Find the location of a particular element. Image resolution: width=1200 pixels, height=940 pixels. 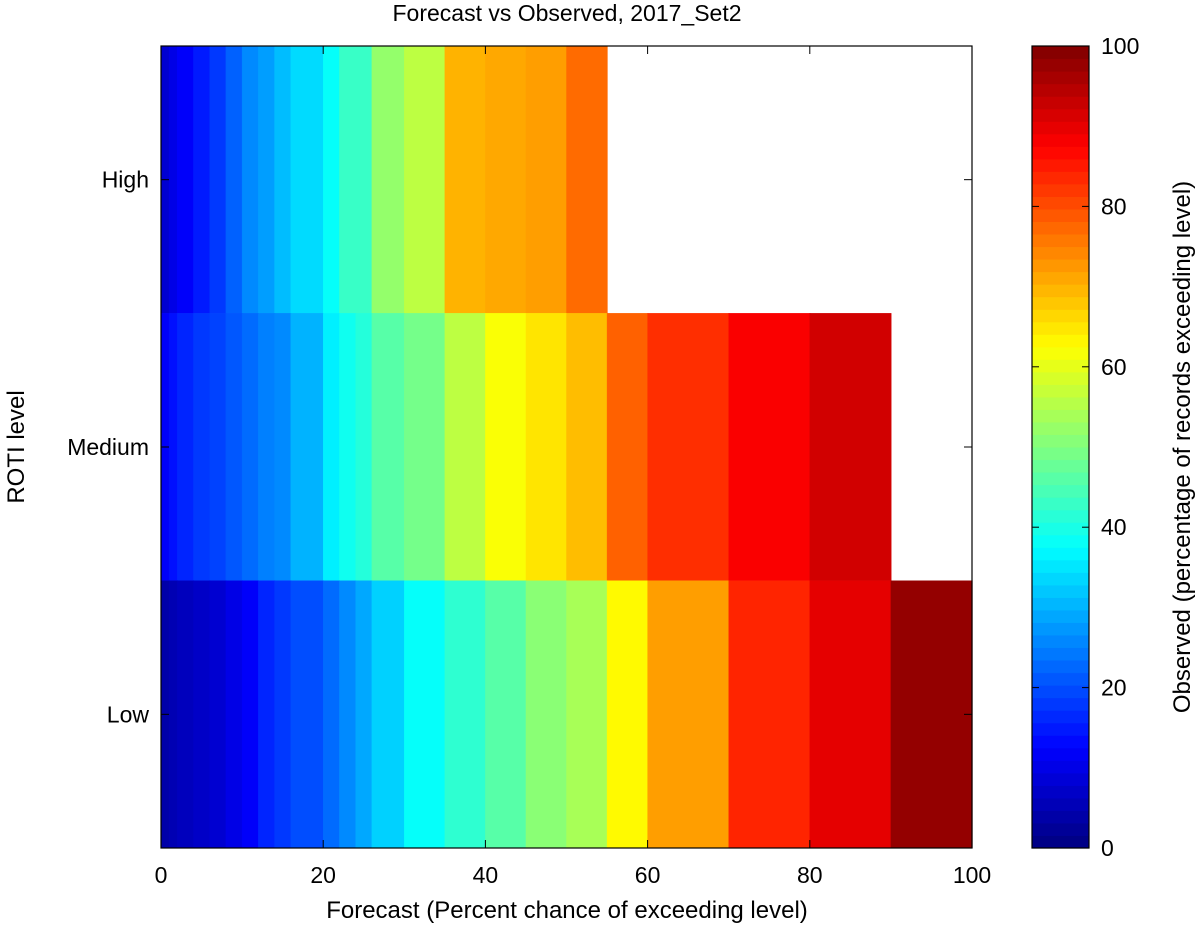

x-tick-label: 60 is located at coordinates (648, 875).